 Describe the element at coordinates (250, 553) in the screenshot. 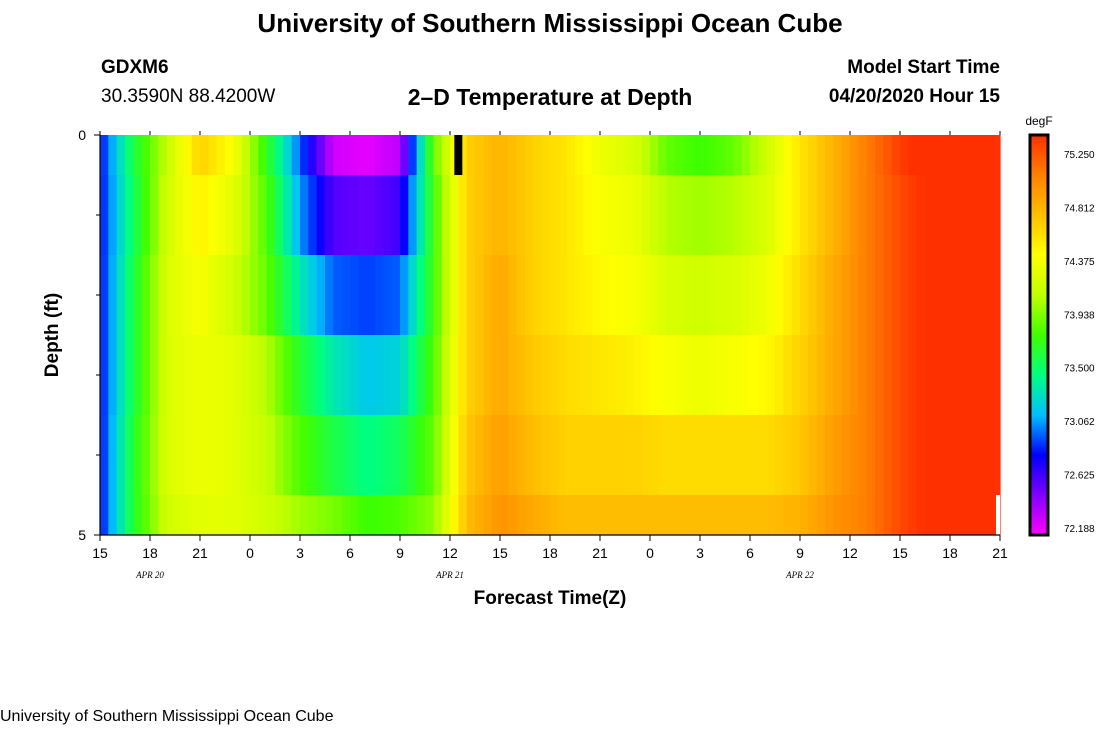

I see `x-tick-label: 0` at that location.